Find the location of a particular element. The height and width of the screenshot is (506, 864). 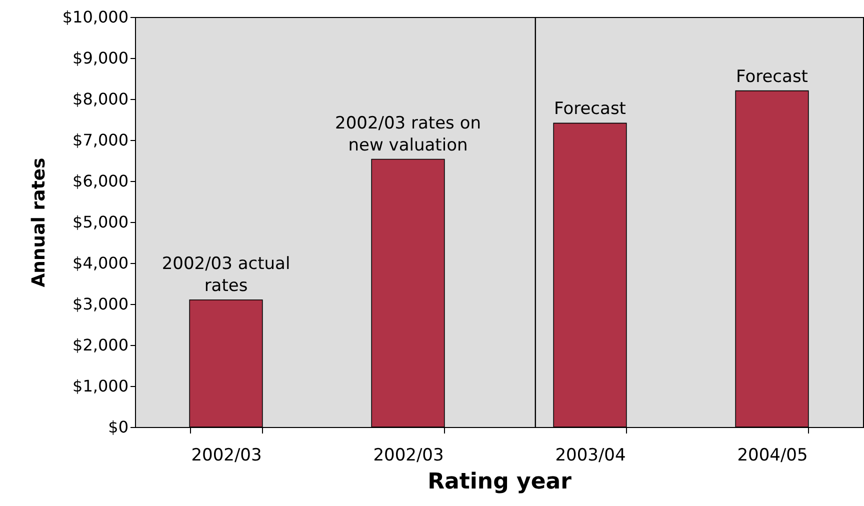

x-tick-label: 2003/04 is located at coordinates (590, 456).